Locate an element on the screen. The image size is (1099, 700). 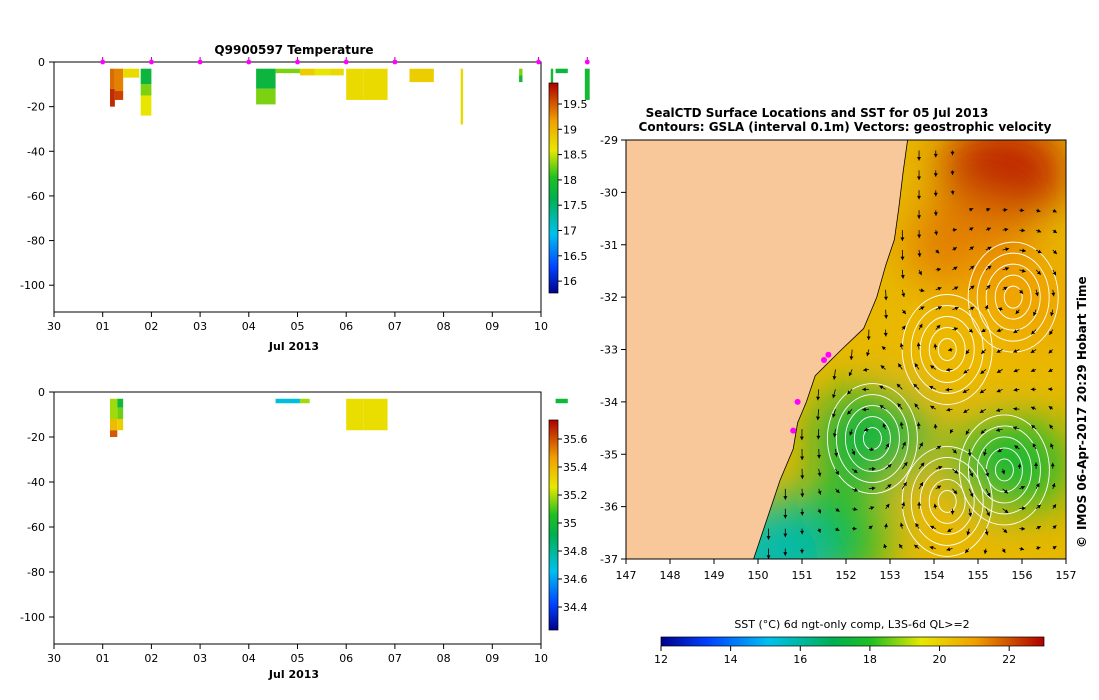
lat-tick-label: -29 is located at coordinates (609, 140).